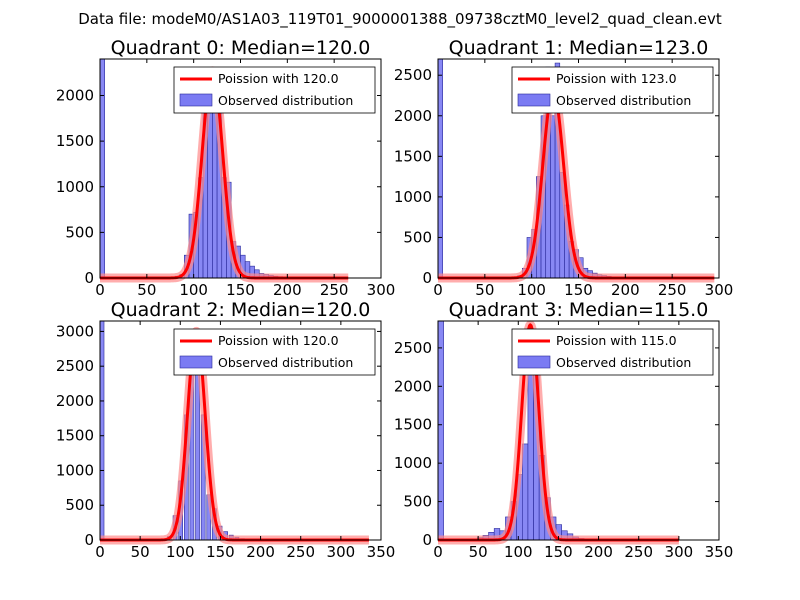 This screenshot has height=600, width=800. What do you see at coordinates (616, 340) in the screenshot?
I see `legend-fit-label: Poission with 115.0` at bounding box center [616, 340].